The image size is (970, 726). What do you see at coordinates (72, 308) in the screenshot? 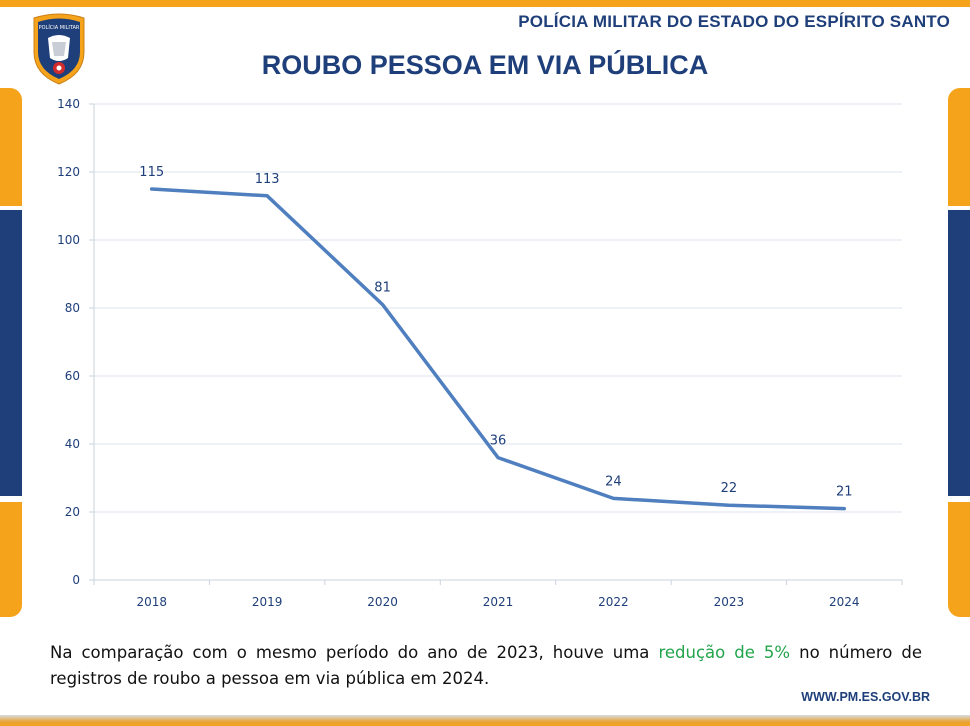
I see `y-tick-label: 80` at bounding box center [72, 308].